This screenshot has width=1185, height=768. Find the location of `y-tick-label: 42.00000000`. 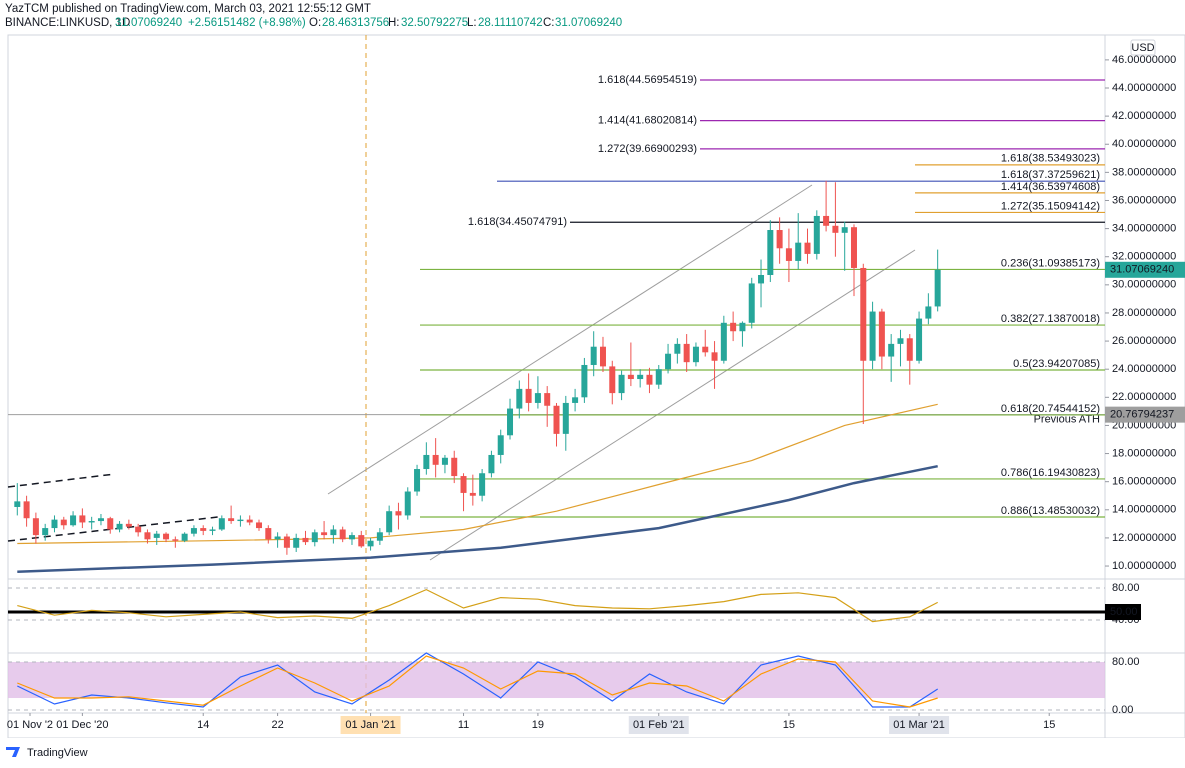

y-tick-label: 42.00000000 is located at coordinates (1144, 116).